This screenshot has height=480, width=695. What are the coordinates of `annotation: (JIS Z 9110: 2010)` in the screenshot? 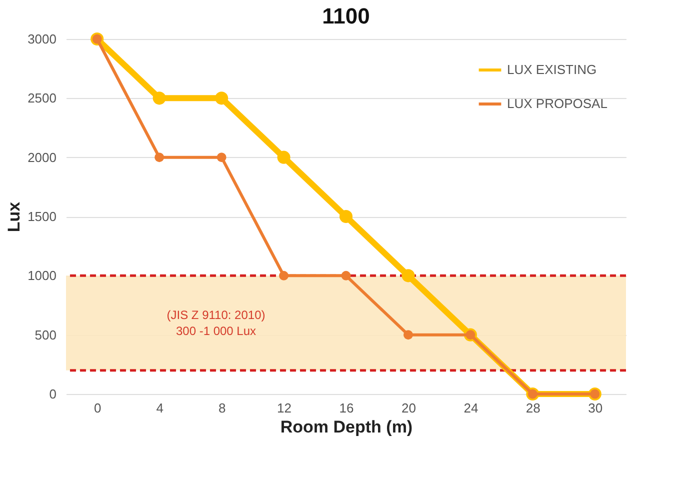 It's located at (216, 315).